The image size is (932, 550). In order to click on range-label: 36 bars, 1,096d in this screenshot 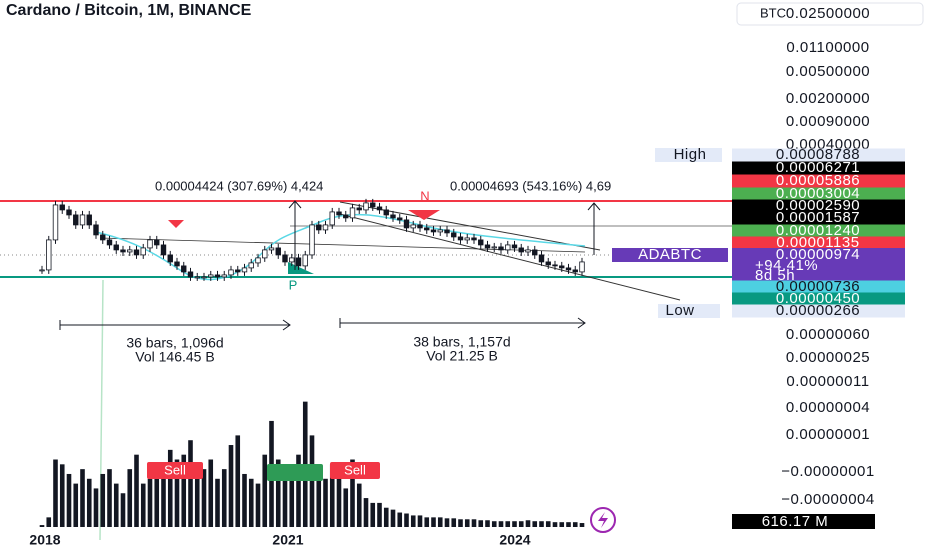, I will do `click(174, 343)`.